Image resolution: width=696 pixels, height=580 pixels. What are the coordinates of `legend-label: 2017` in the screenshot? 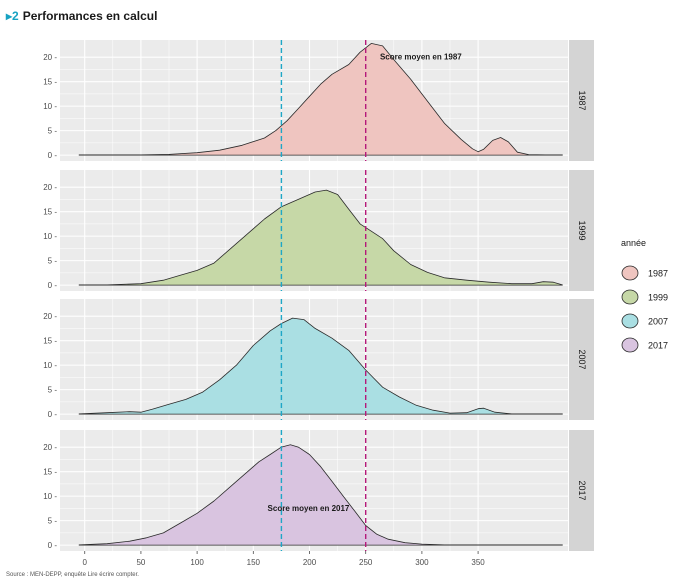 It's located at (658, 346).